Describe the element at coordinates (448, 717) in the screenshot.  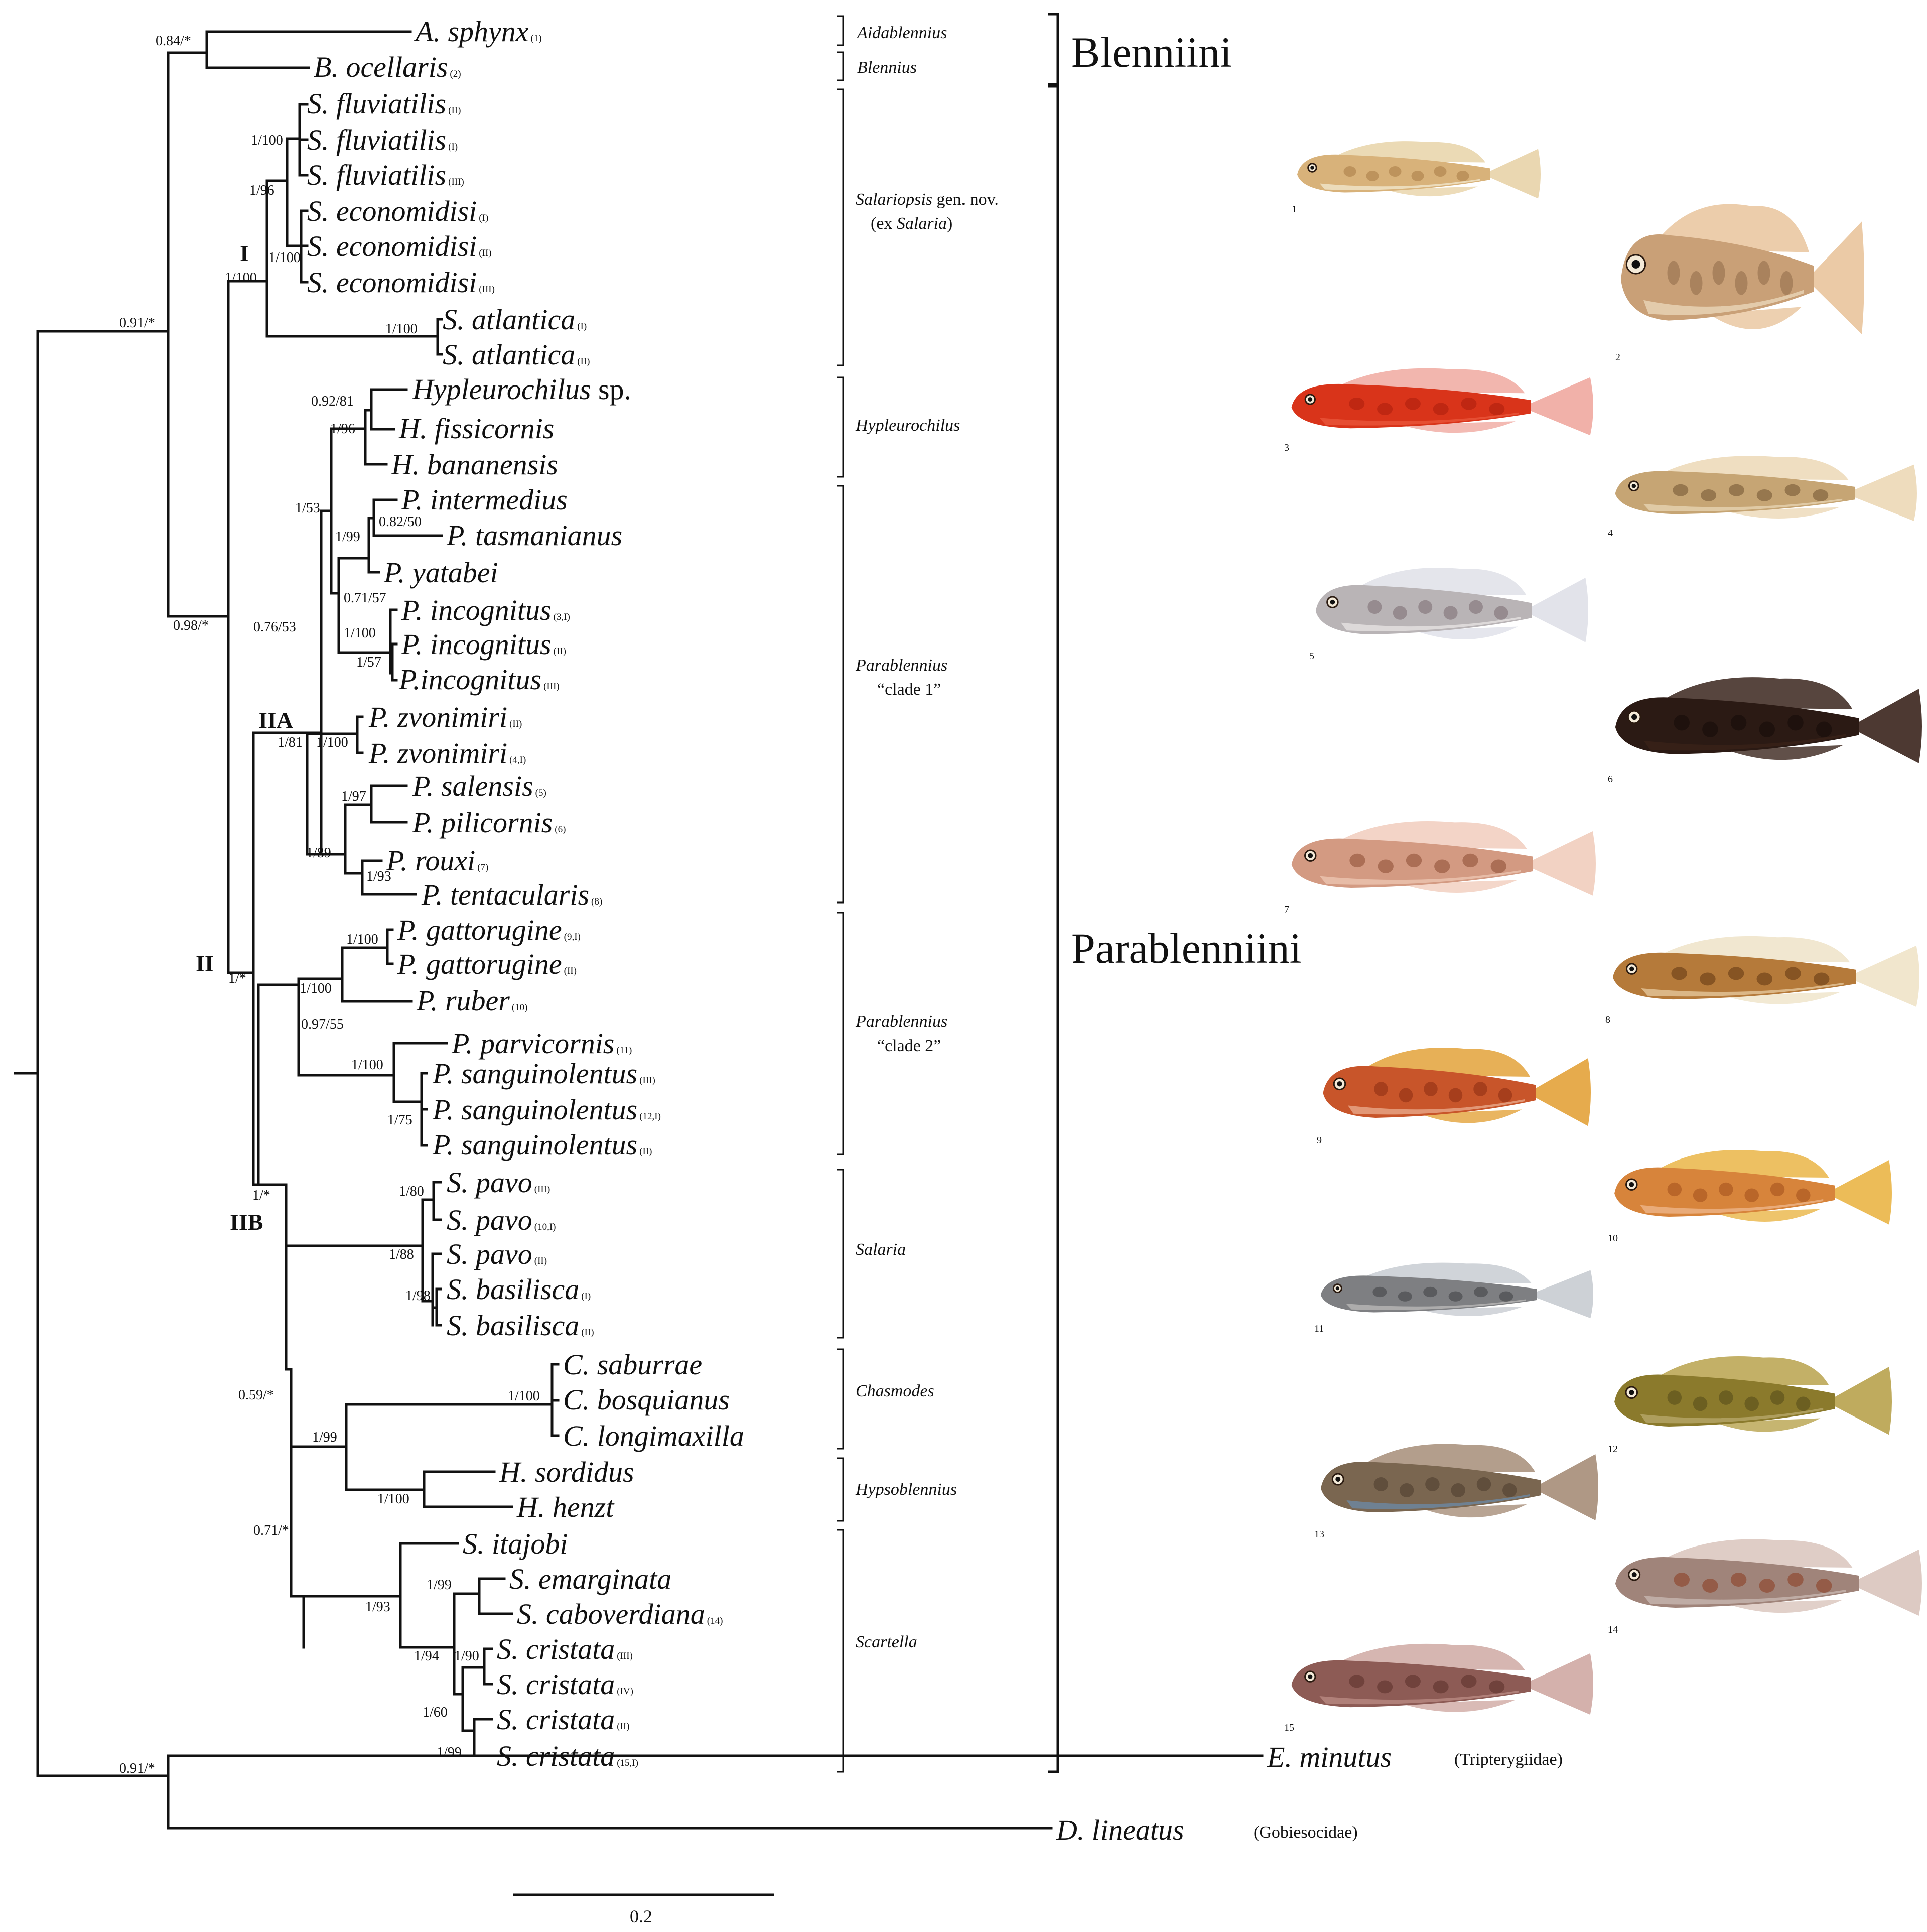
I see `taxon-species: zvonimiri` at that location.